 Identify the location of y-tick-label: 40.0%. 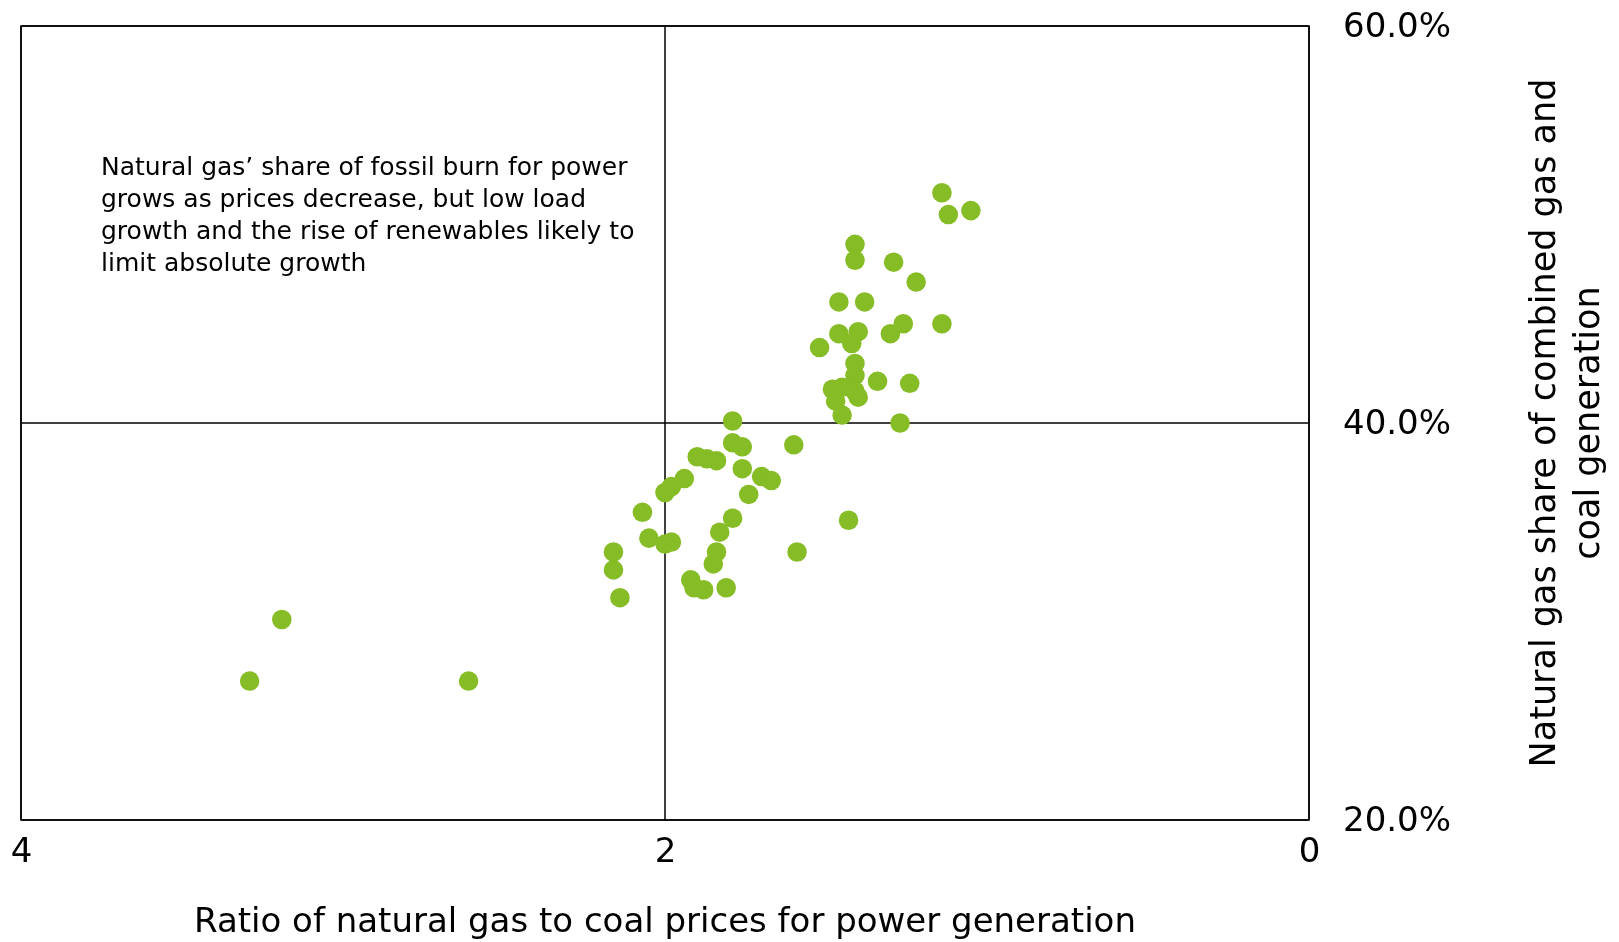
(1397, 422).